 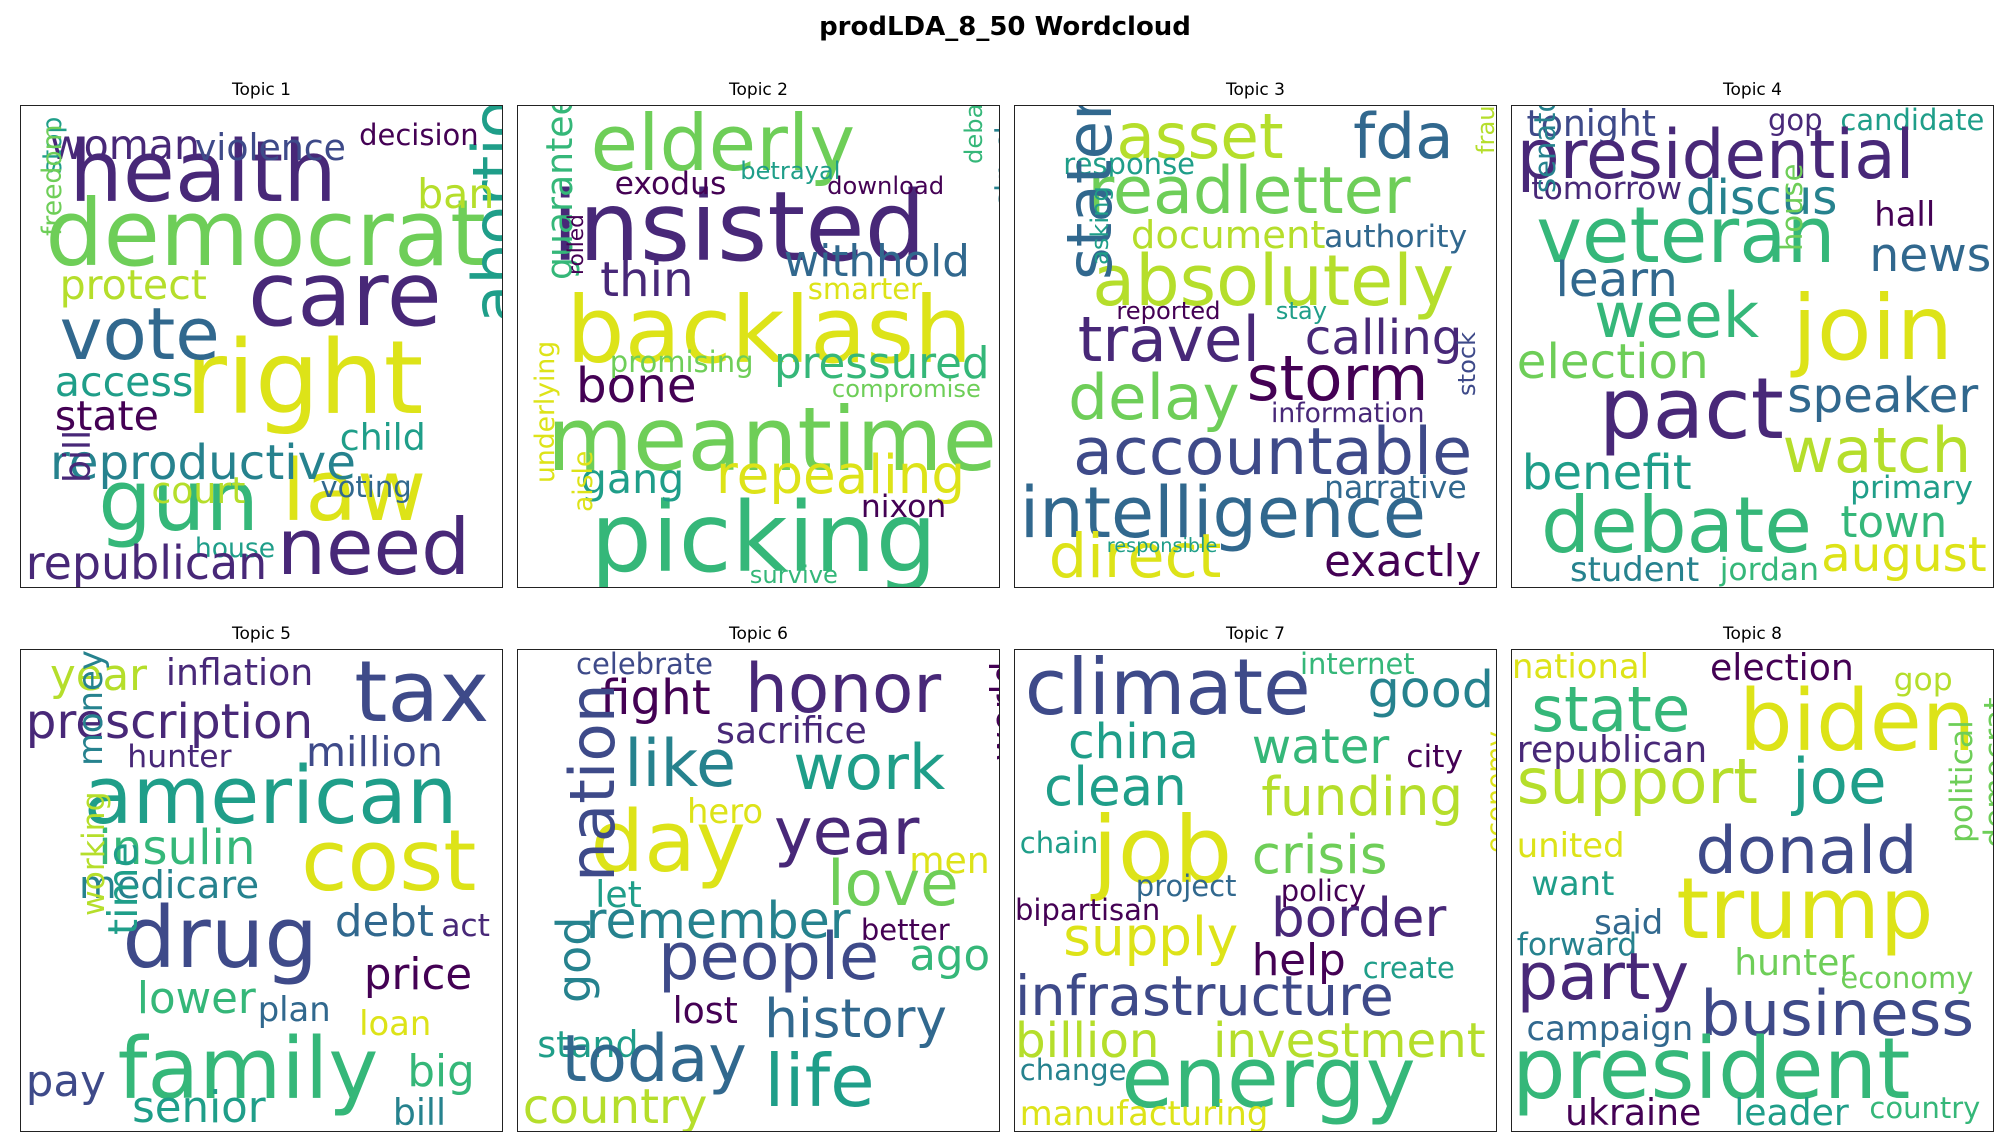 I want to click on word-reproductive: reproductive, so click(x=203, y=463).